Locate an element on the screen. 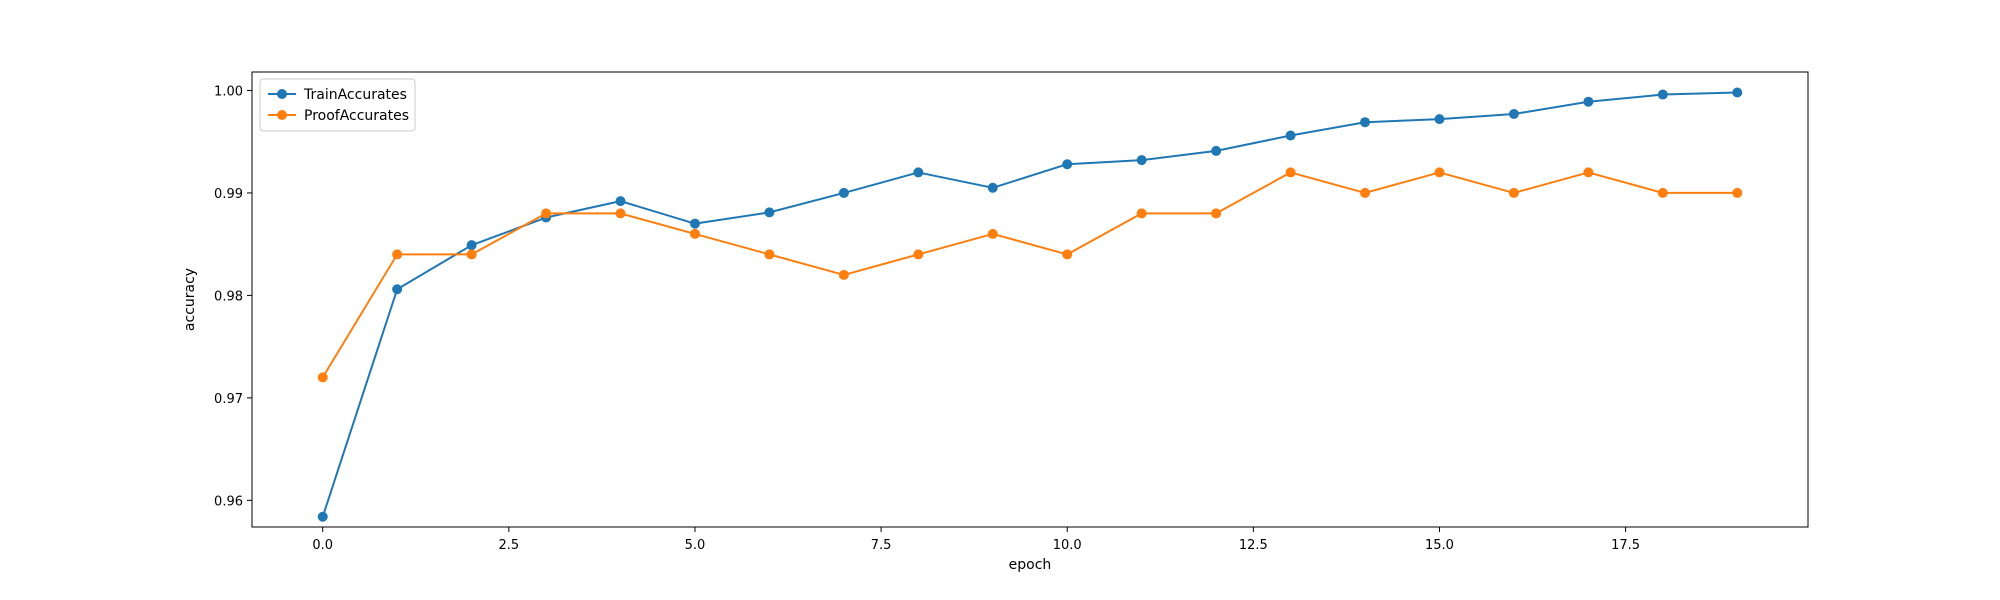 The width and height of the screenshot is (2000, 600). legend: TrainAccurates ProofAccurates is located at coordinates (337, 105).